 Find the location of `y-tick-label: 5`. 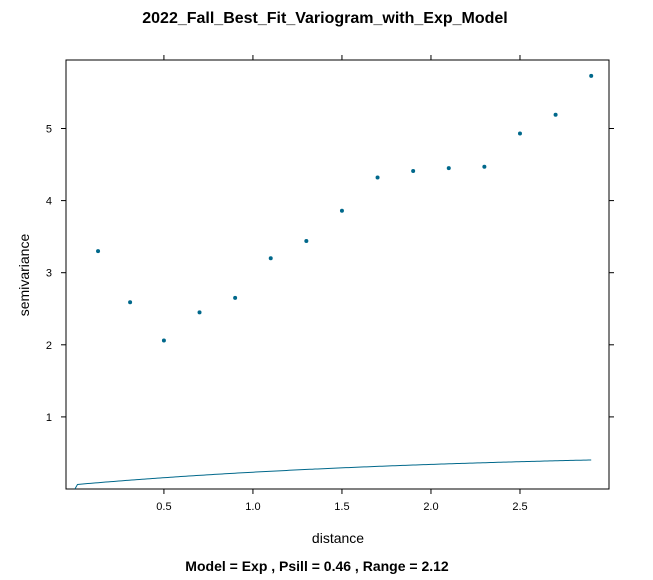

y-tick-label: 5 is located at coordinates (49, 129).